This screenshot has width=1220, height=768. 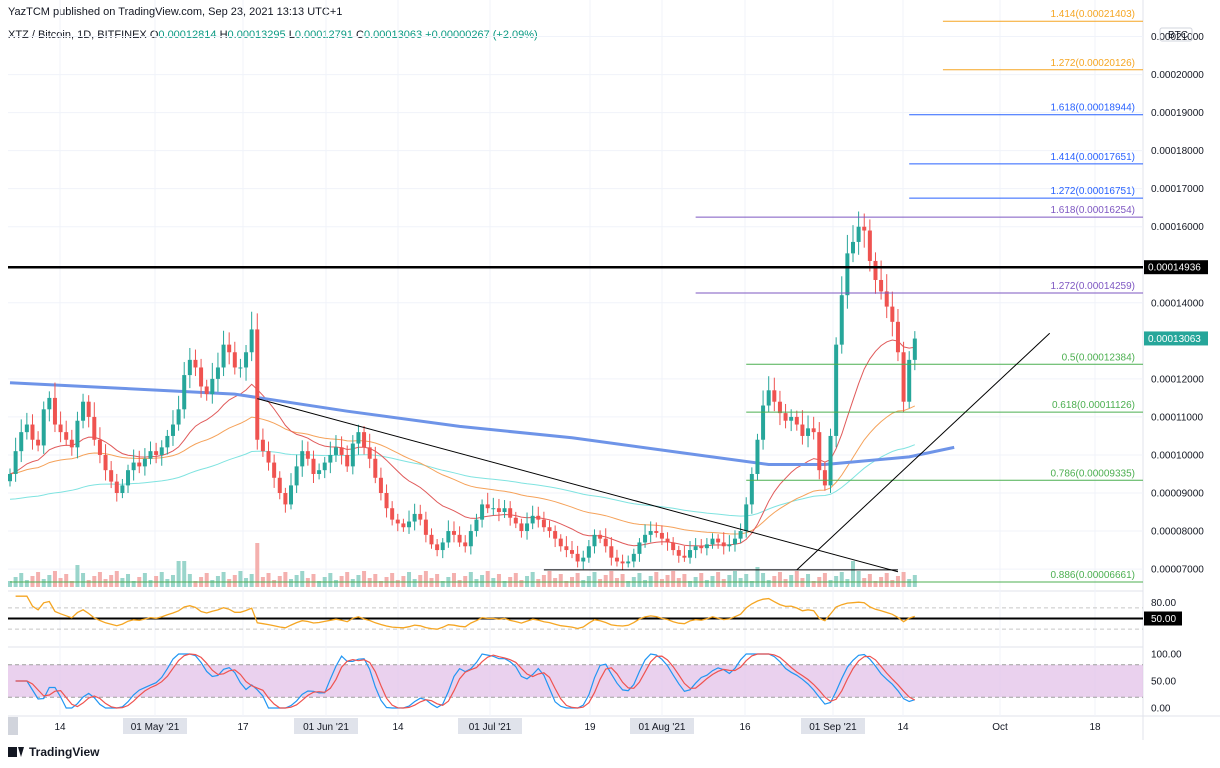 I want to click on y-tick-label: 0.00014000, so click(x=1177, y=303).